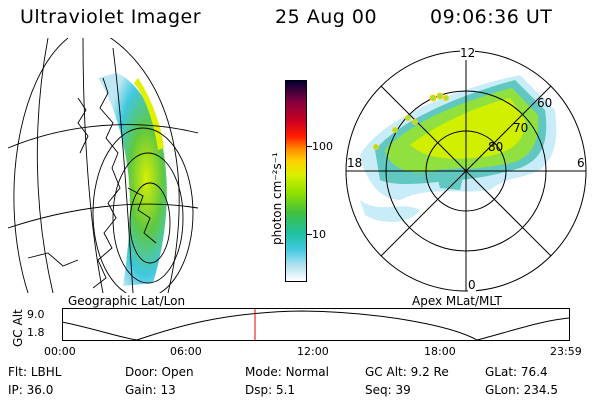 This screenshot has height=400, width=600. What do you see at coordinates (322, 146) in the screenshot?
I see `colorbar-tick-label-100: 100` at bounding box center [322, 146].